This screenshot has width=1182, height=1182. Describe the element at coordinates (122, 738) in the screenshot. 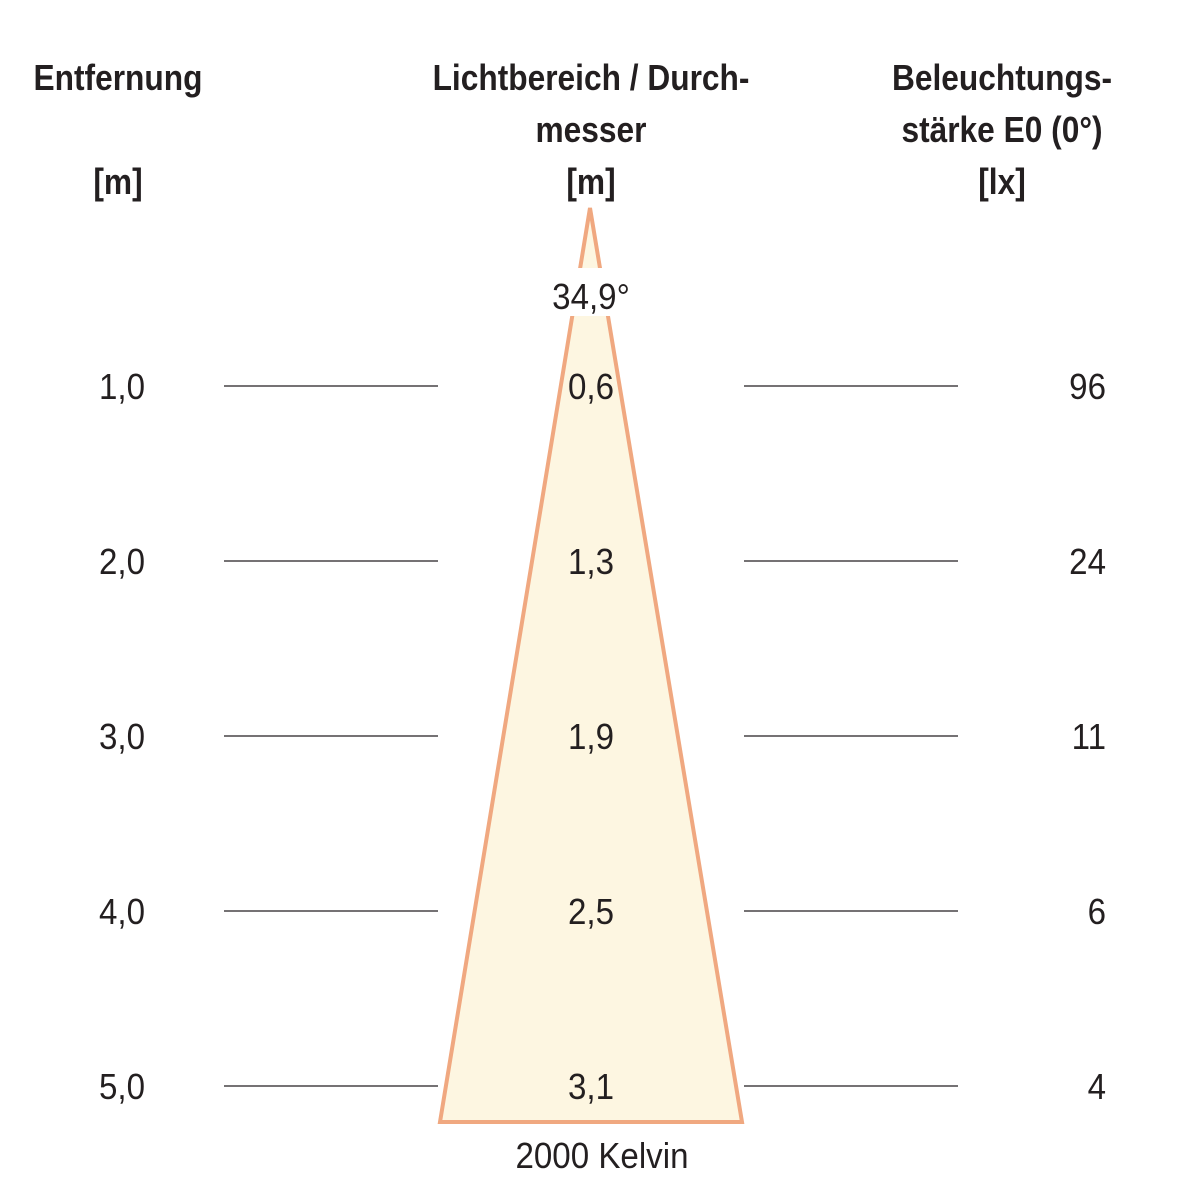

I see `distance-value: 3,0` at that location.